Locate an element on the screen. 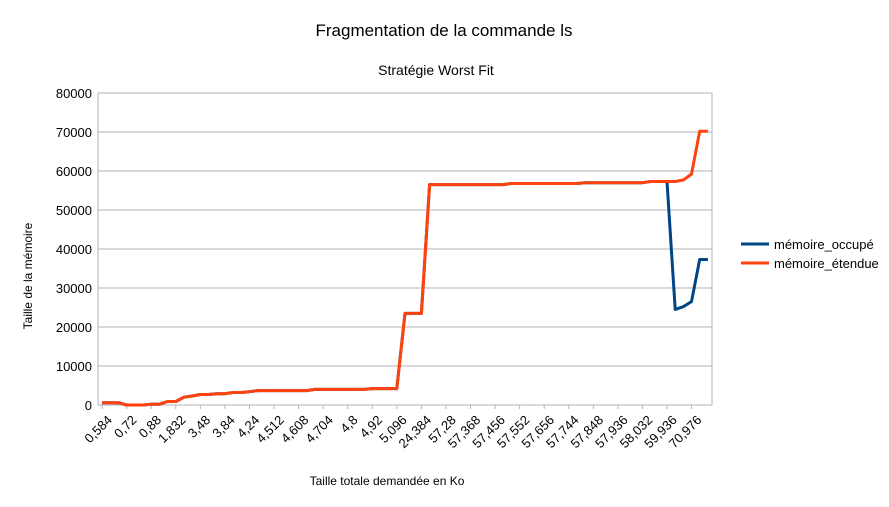 The height and width of the screenshot is (507, 889). legend: mémoire_occupé mémoire_étendue is located at coordinates (810, 254).